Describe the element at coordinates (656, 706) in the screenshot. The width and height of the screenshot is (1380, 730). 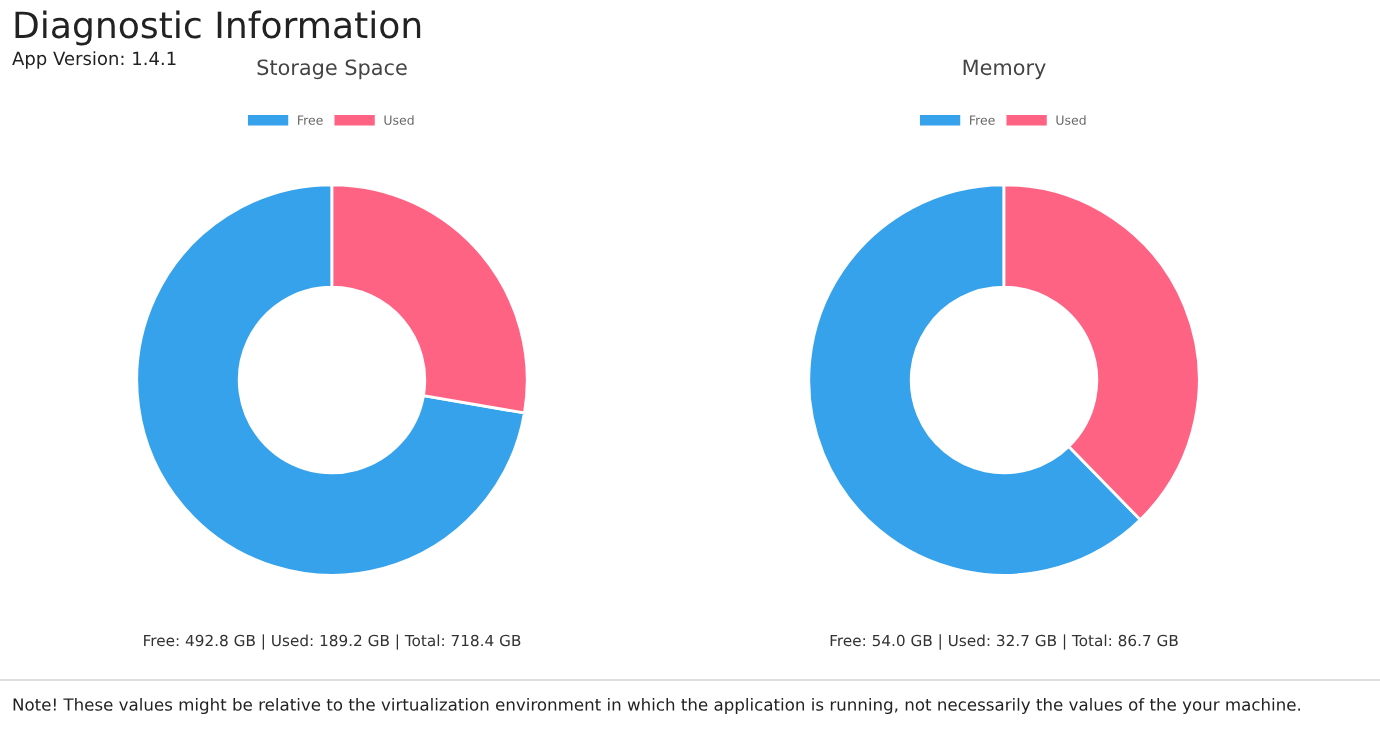
I see `text: Note! These values might be relative to the virtualization environment in which the application is running, not necessarily the values of the your machine.` at that location.